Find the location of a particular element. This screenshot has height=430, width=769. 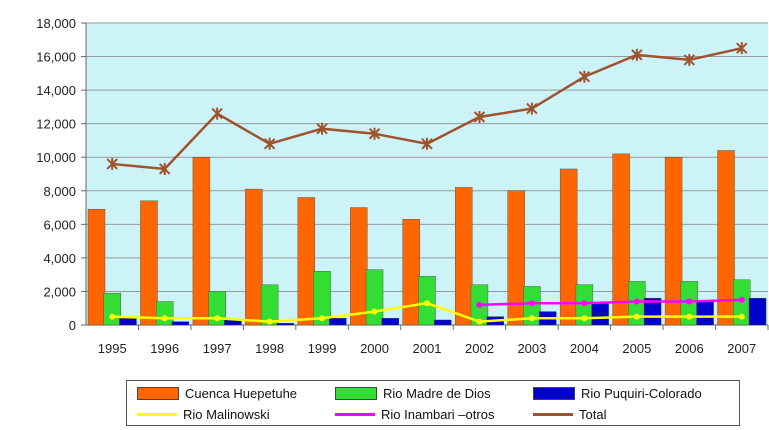

y-tick-label: 16,000 is located at coordinates (56, 57).